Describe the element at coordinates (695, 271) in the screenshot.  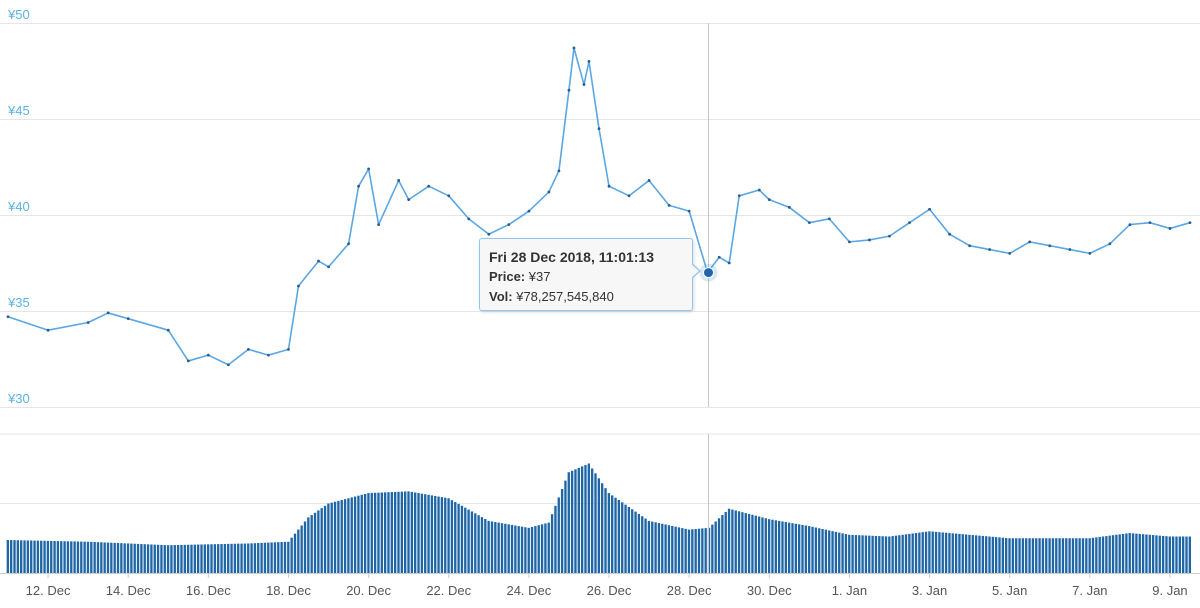
I see `tooltip-arrow-inner` at that location.